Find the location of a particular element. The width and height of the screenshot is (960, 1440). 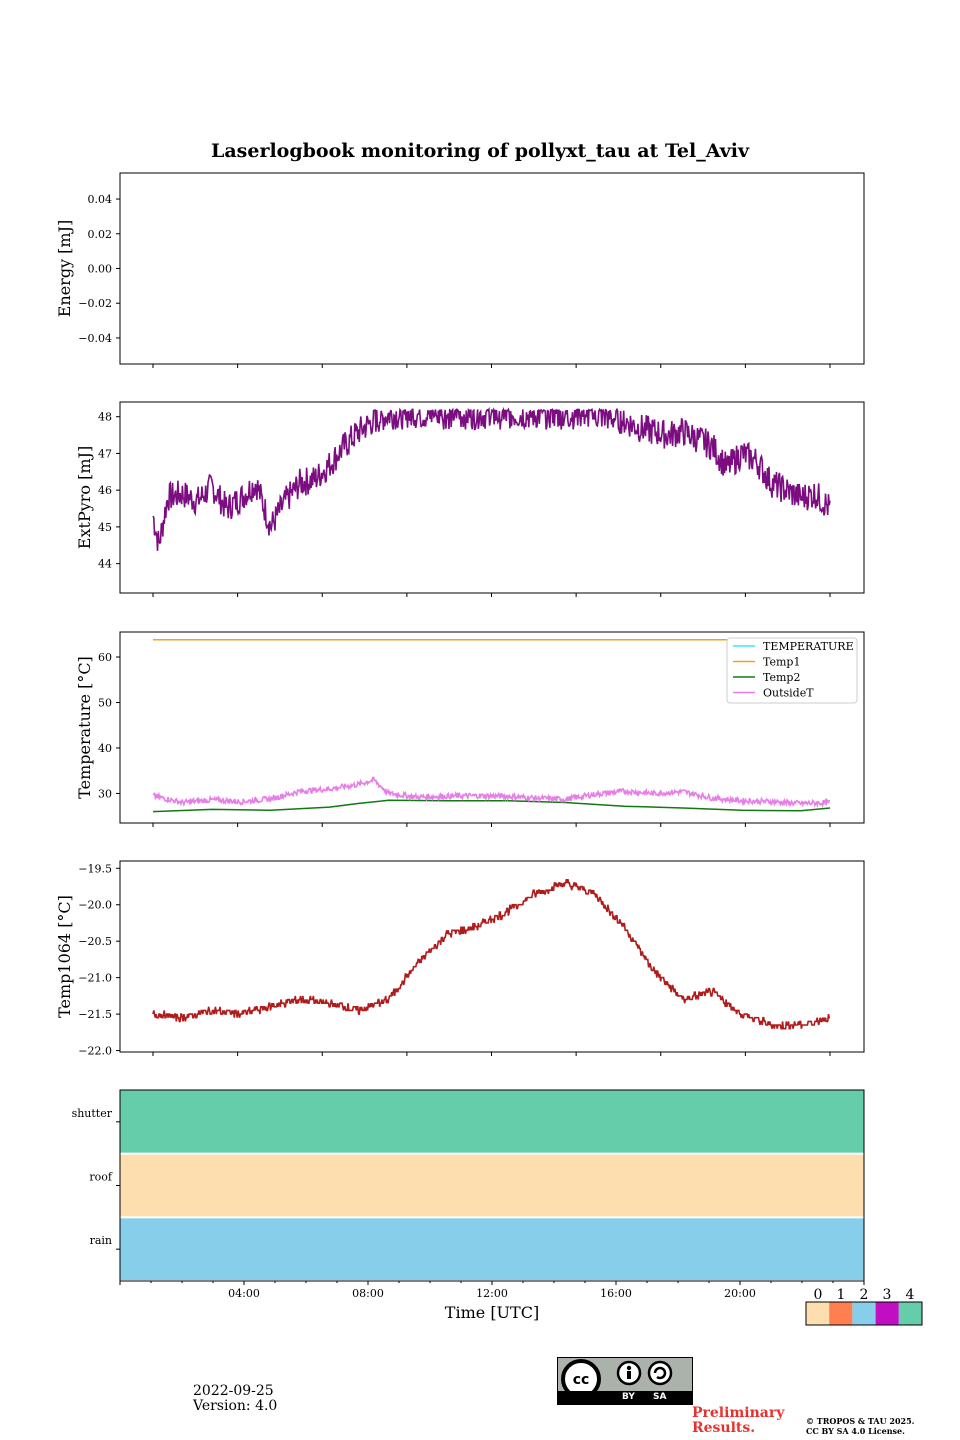

y-tick-label: −0.04 is located at coordinates (95, 338).